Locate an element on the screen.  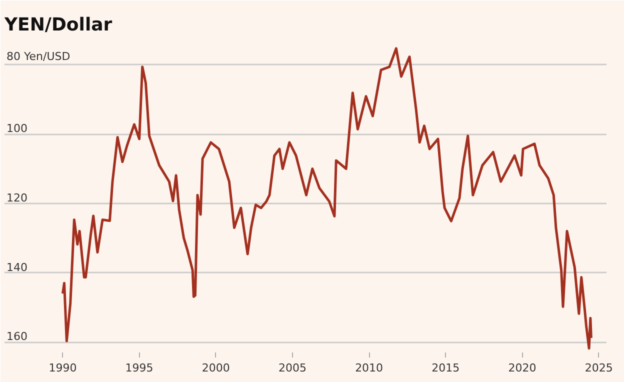
x-tick-label: 1990 is located at coordinates (62, 368).